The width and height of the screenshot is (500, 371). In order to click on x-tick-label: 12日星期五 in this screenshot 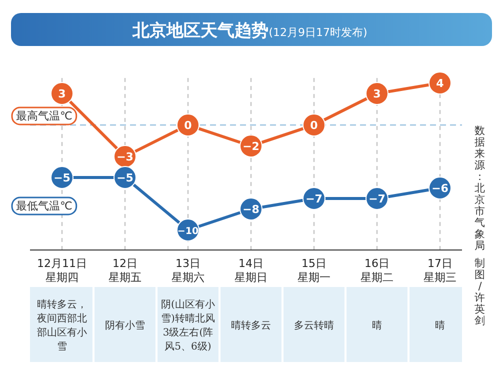, I will do `click(125, 270)`.